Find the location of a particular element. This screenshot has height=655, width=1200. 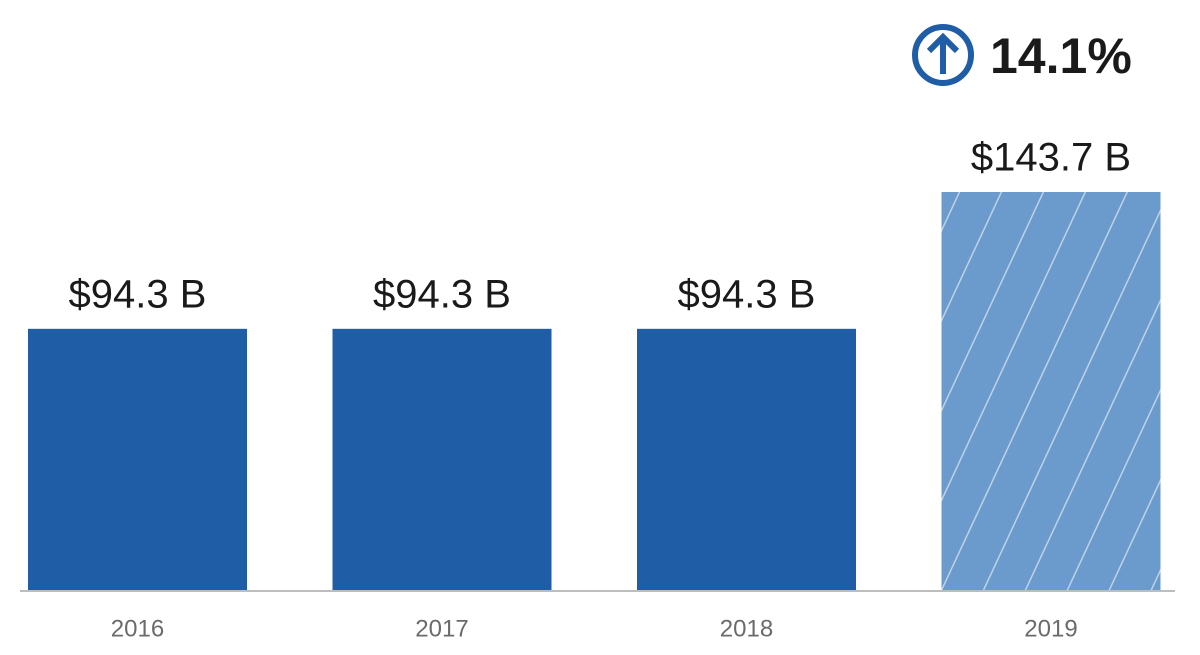

x-tick-label: 2016 is located at coordinates (137, 628).